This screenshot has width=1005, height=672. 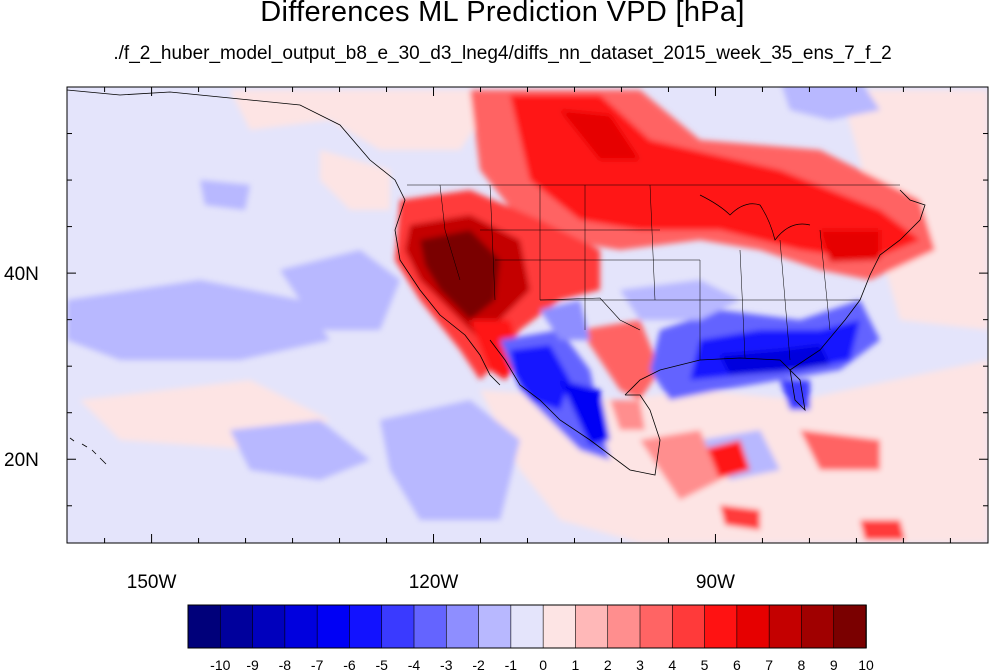 What do you see at coordinates (576, 664) in the screenshot?
I see `colorbar-label: 1` at bounding box center [576, 664].